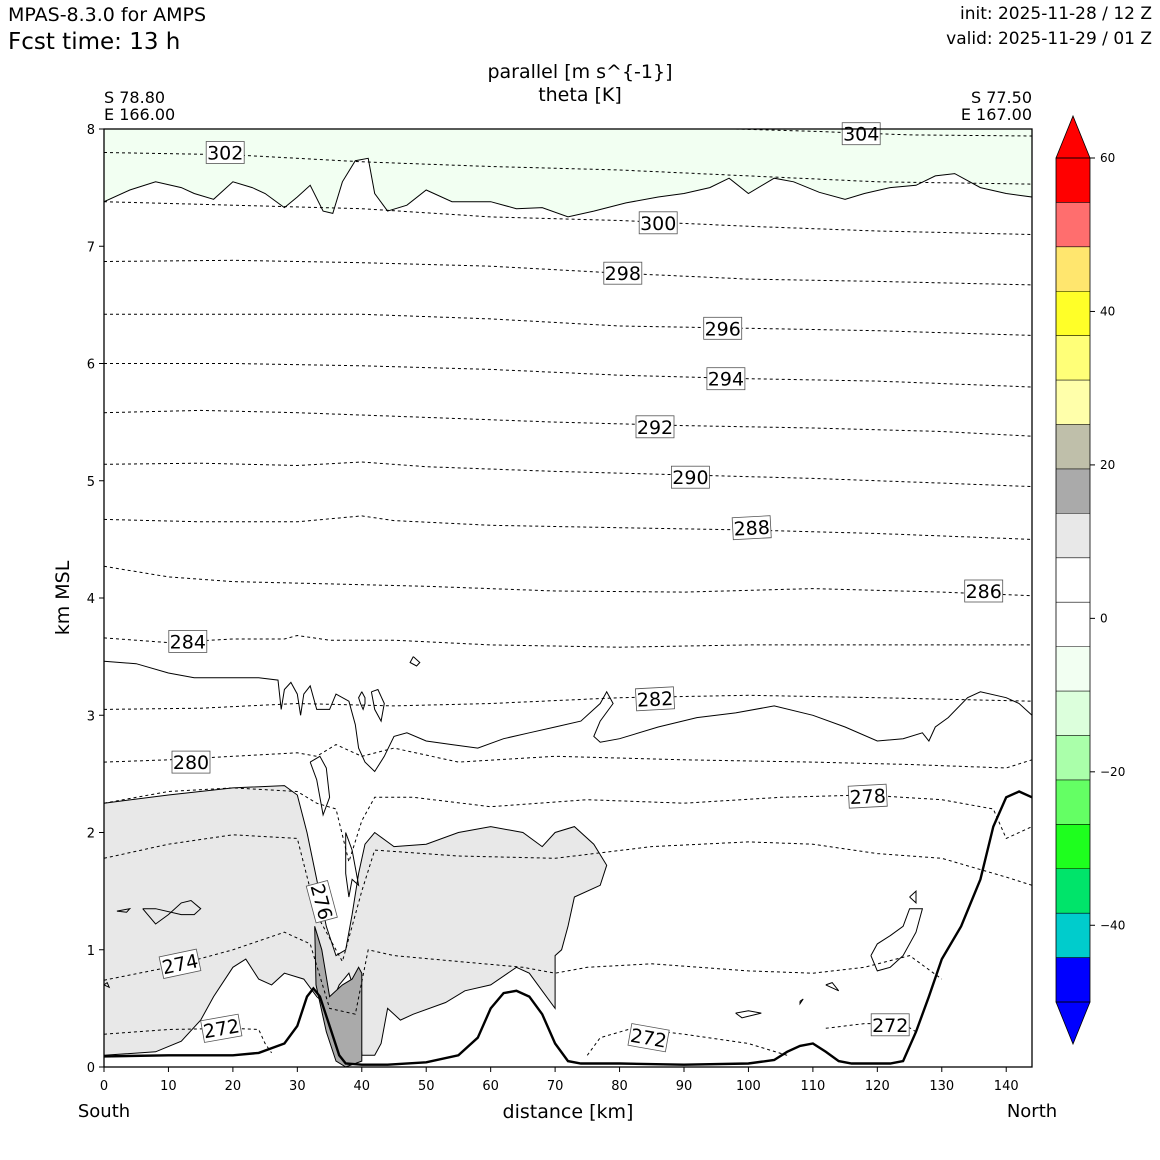  Describe the element at coordinates (1049, 39) in the screenshot. I see `valid-time: valid: 2025-11-29 / 01 Z` at that location.